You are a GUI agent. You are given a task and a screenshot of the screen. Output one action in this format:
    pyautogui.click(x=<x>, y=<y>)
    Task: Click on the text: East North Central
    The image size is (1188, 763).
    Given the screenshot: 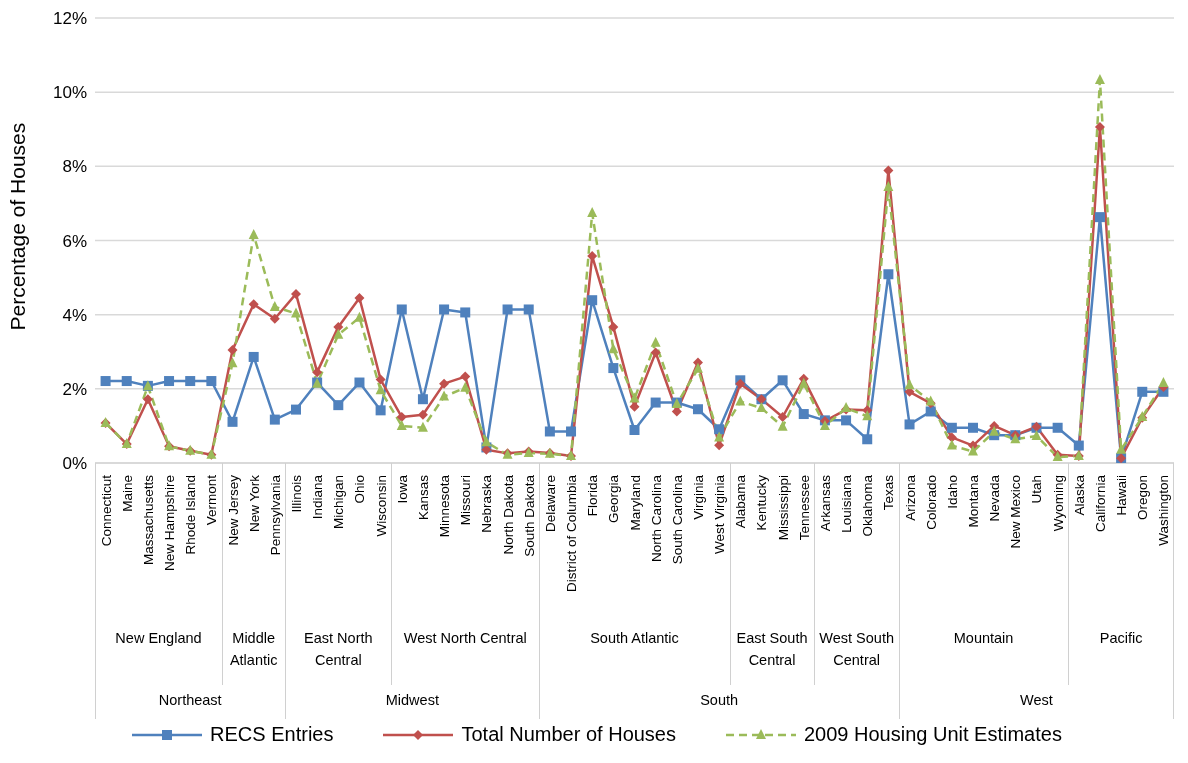 What is the action you would take?
    pyautogui.click(x=338, y=649)
    